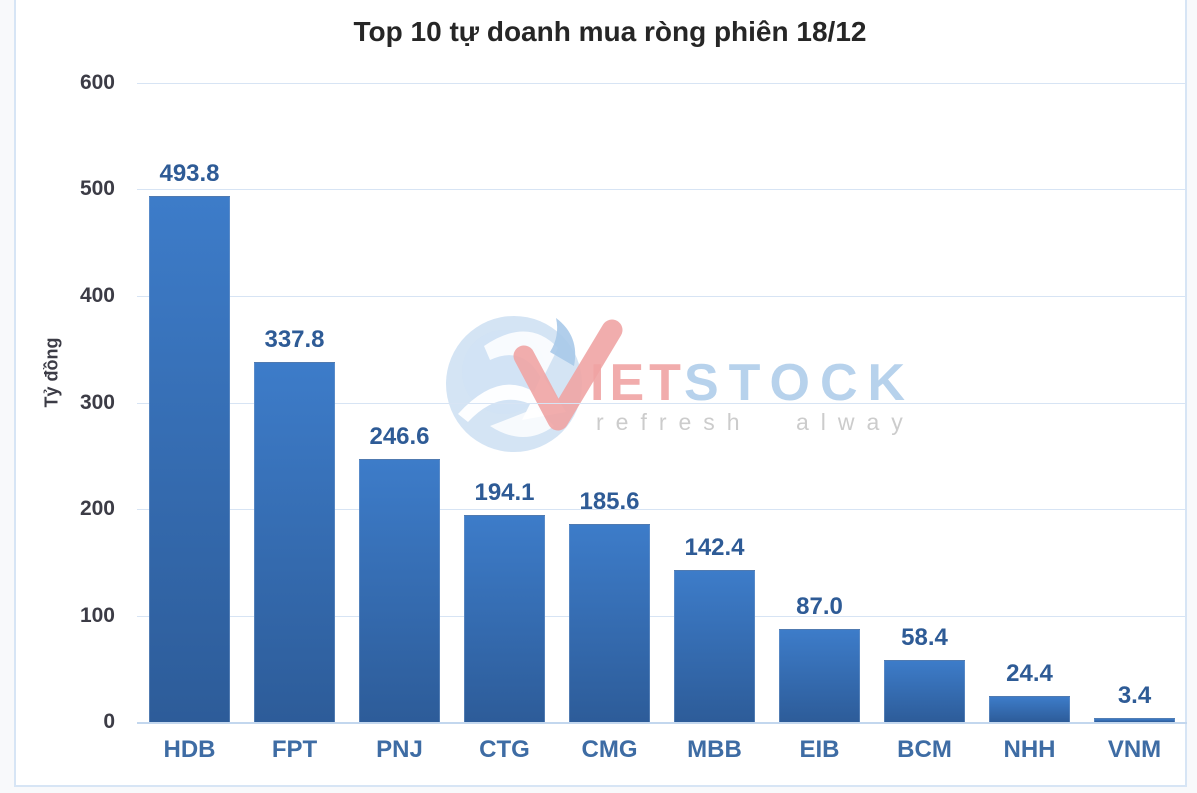 The width and height of the screenshot is (1197, 793). I want to click on vietstock-watermark: IET STOCK refresh always, so click(682, 380).